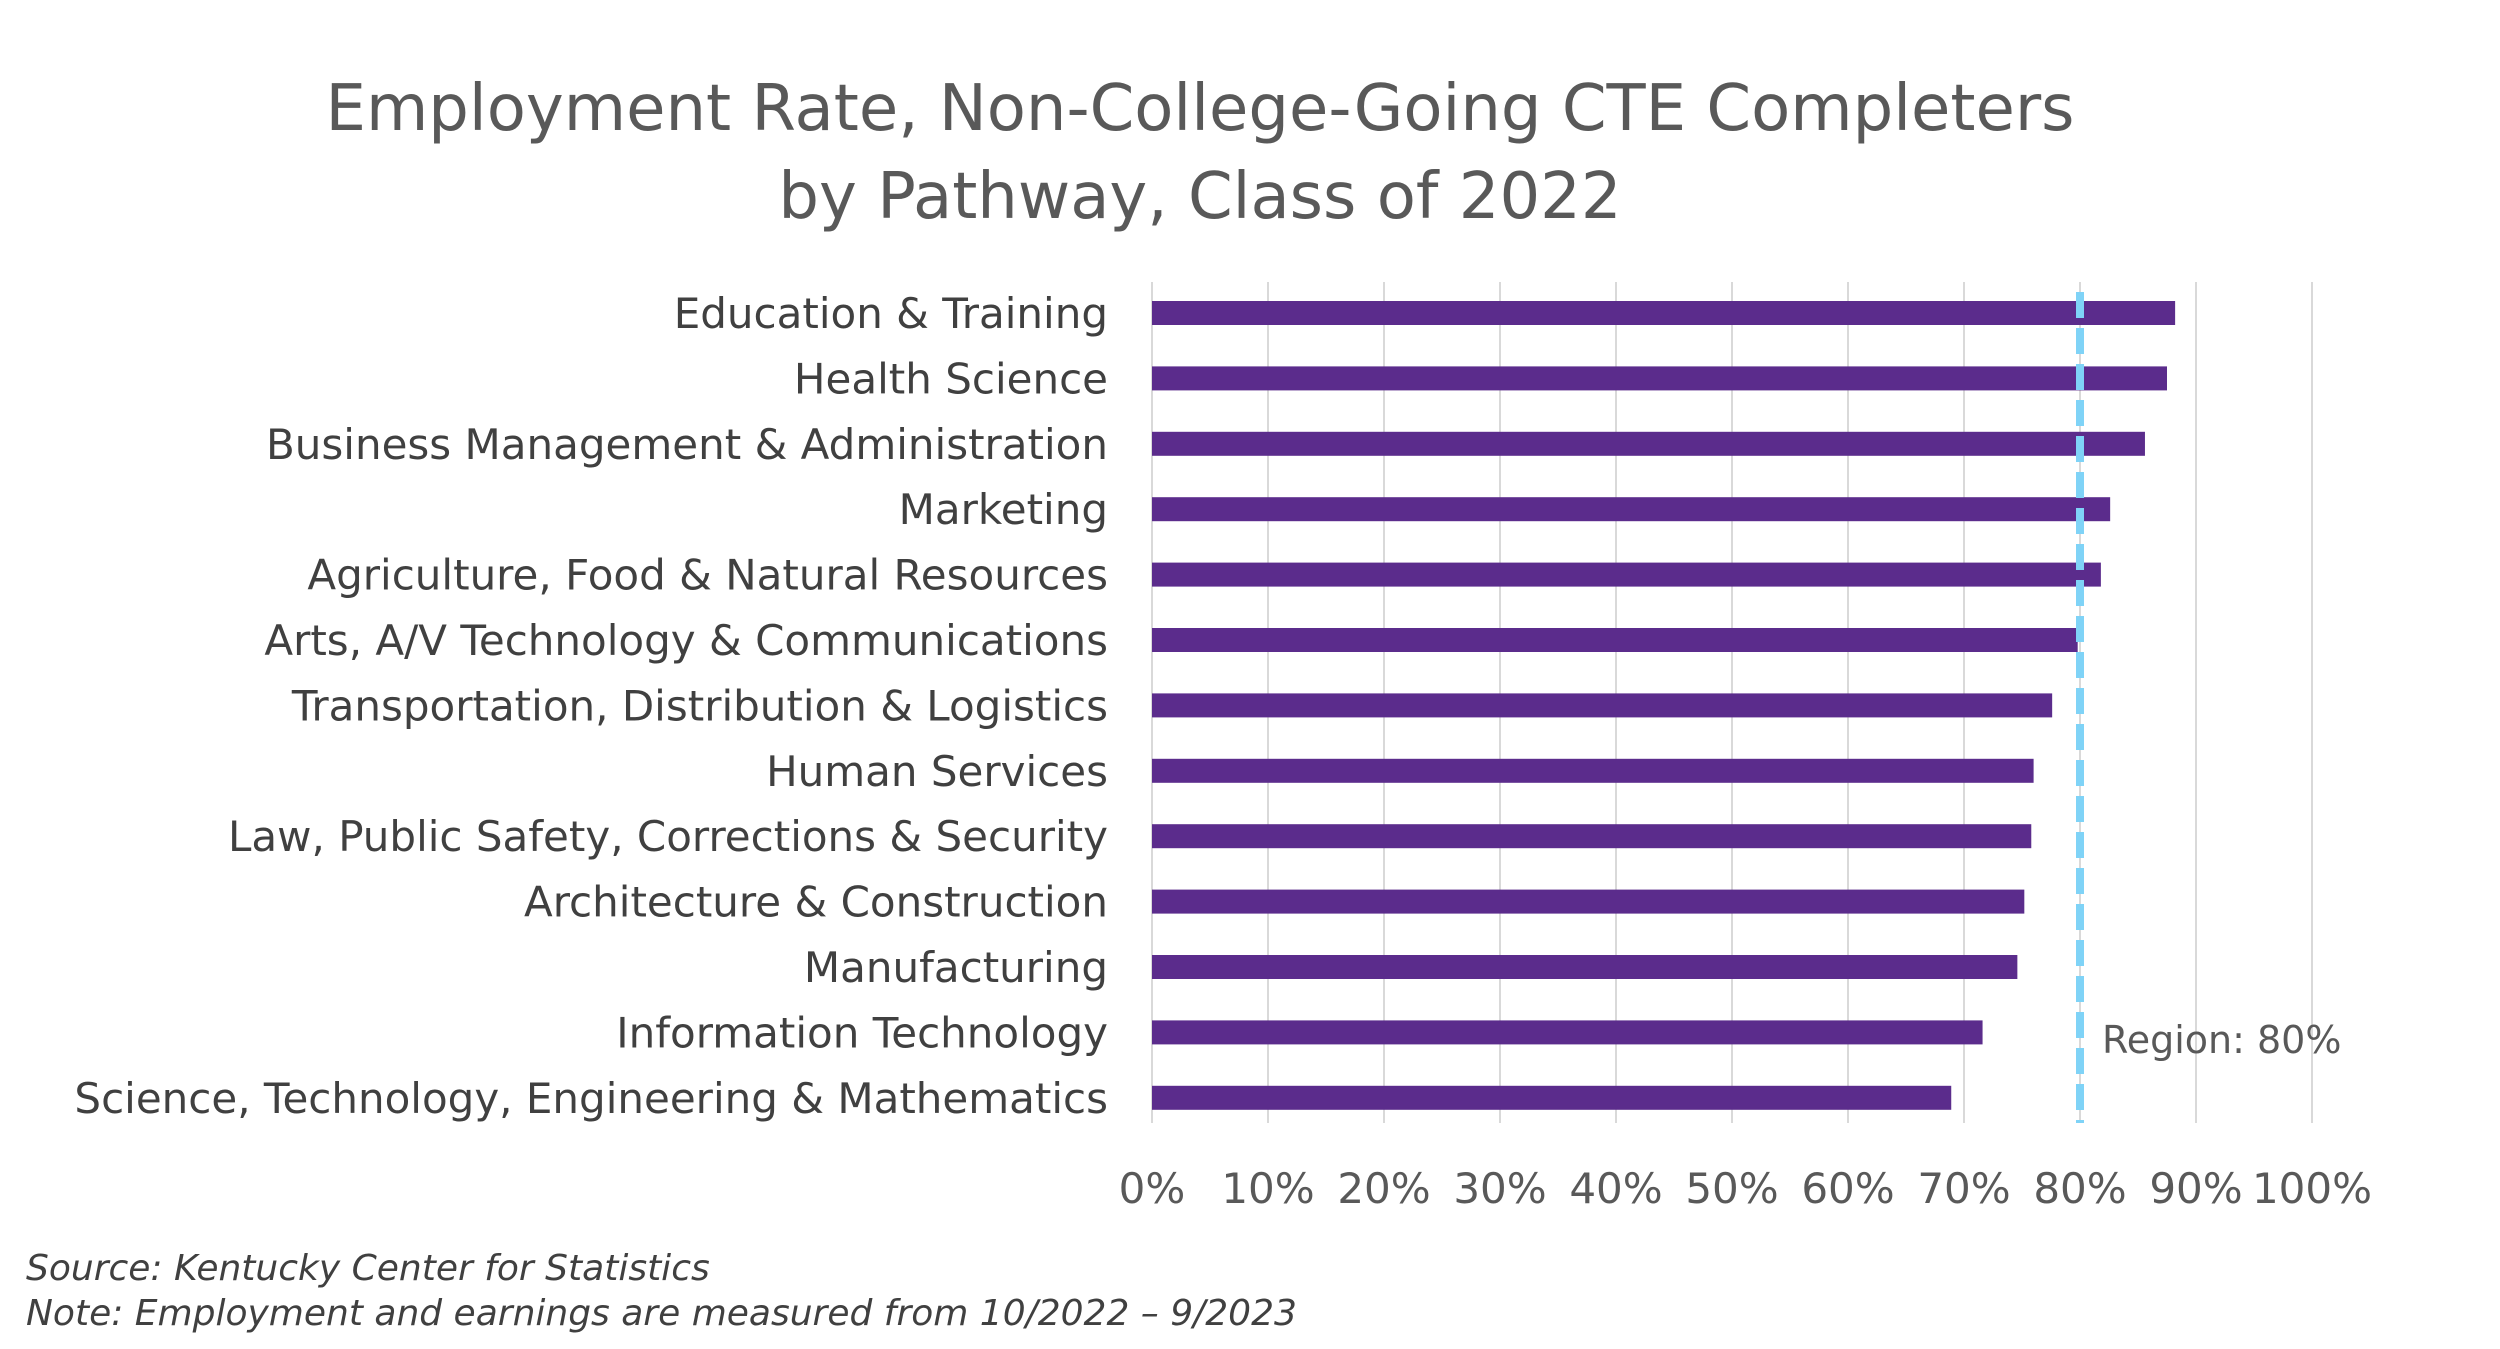 This screenshot has height=1349, width=2500. What do you see at coordinates (937, 771) in the screenshot?
I see `category-label-8: Human Services` at bounding box center [937, 771].